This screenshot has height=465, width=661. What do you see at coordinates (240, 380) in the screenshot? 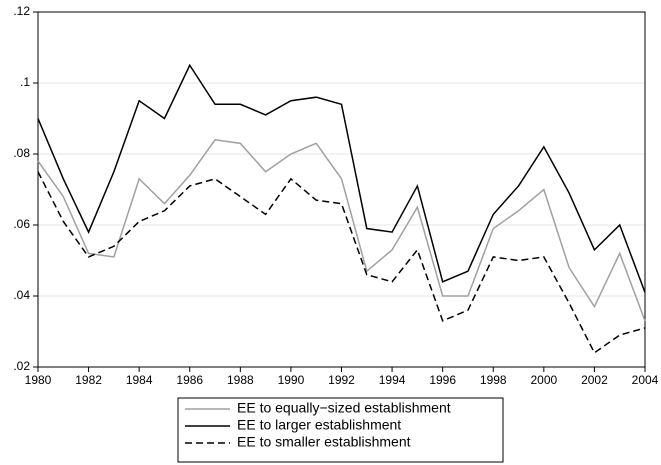
I see `x-tick-label: 1988` at bounding box center [240, 380].